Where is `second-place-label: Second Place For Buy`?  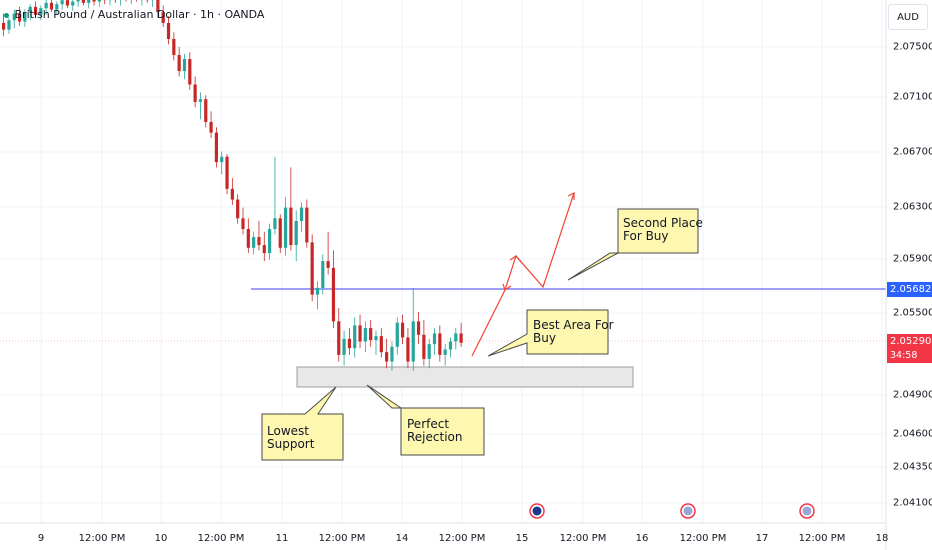 second-place-label: Second Place For Buy is located at coordinates (663, 229).